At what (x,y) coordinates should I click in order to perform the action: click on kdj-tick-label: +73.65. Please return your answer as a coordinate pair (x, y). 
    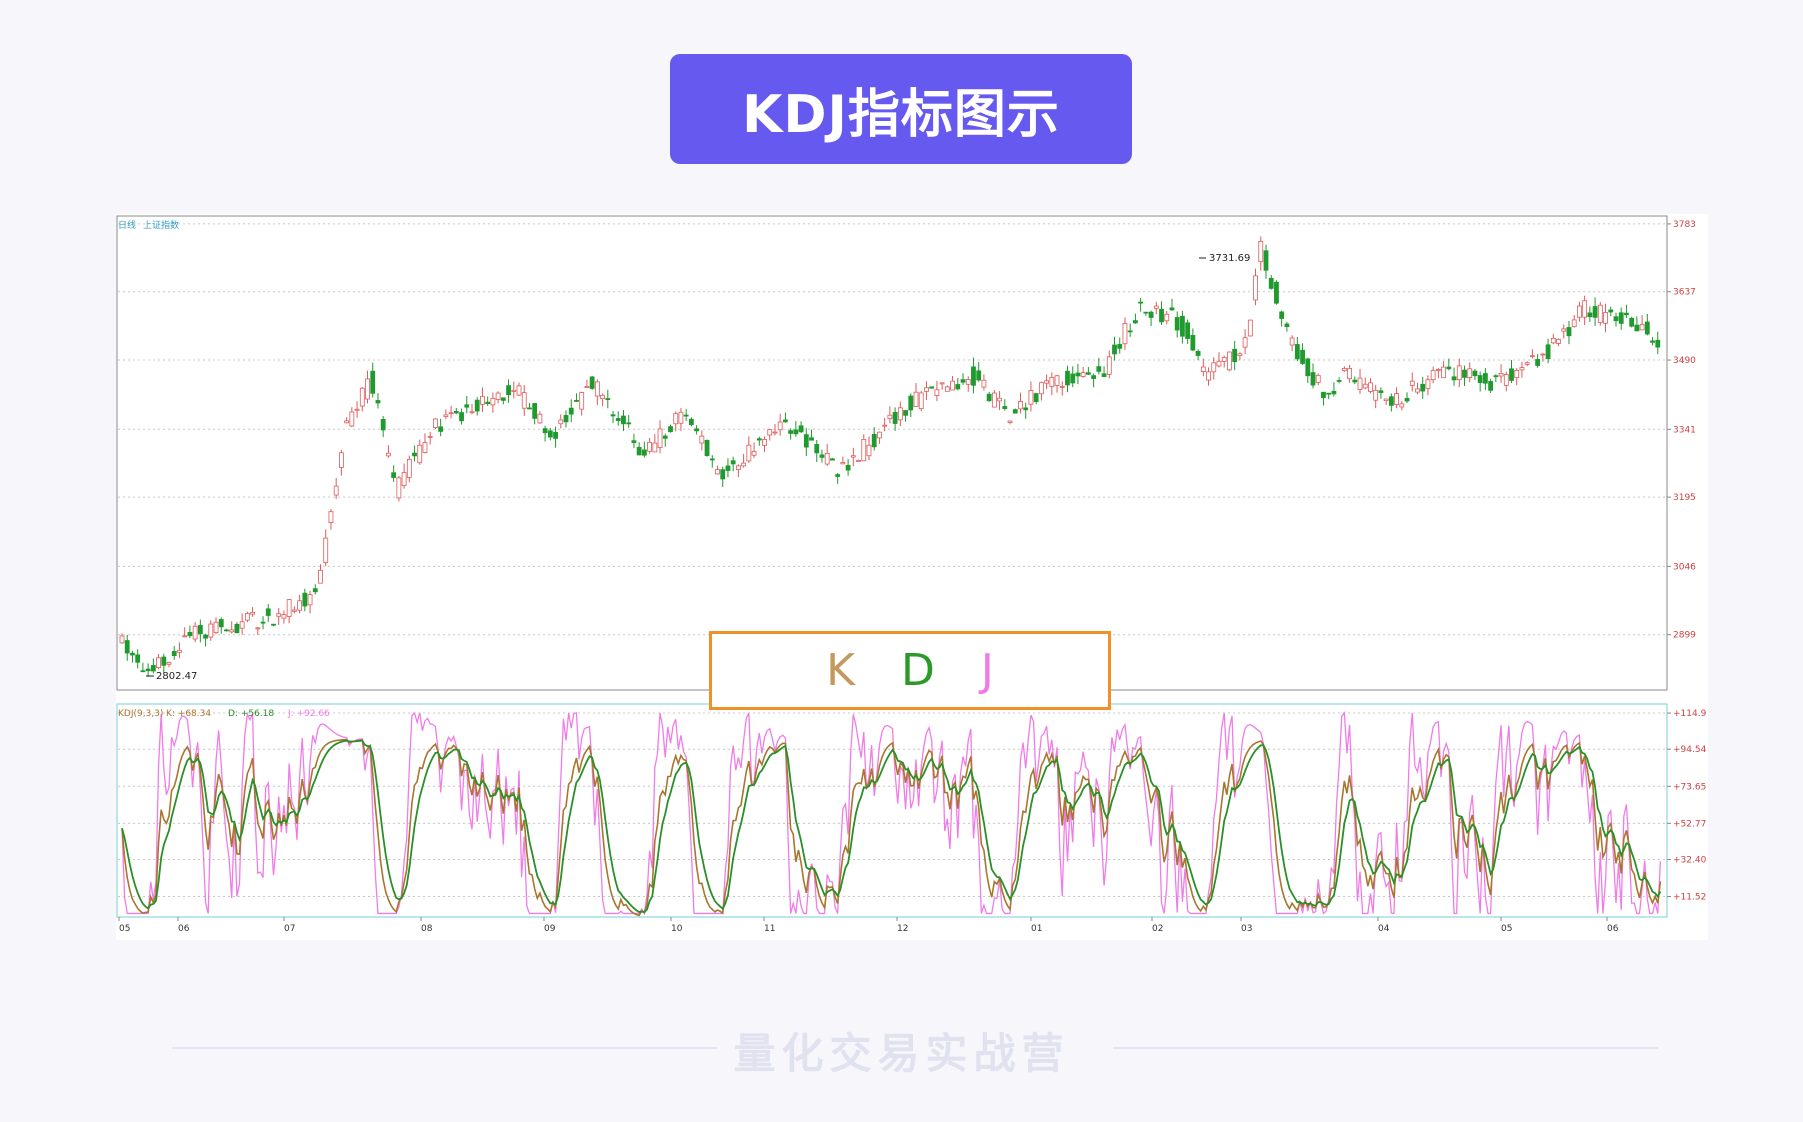
    Looking at the image, I should click on (1689, 787).